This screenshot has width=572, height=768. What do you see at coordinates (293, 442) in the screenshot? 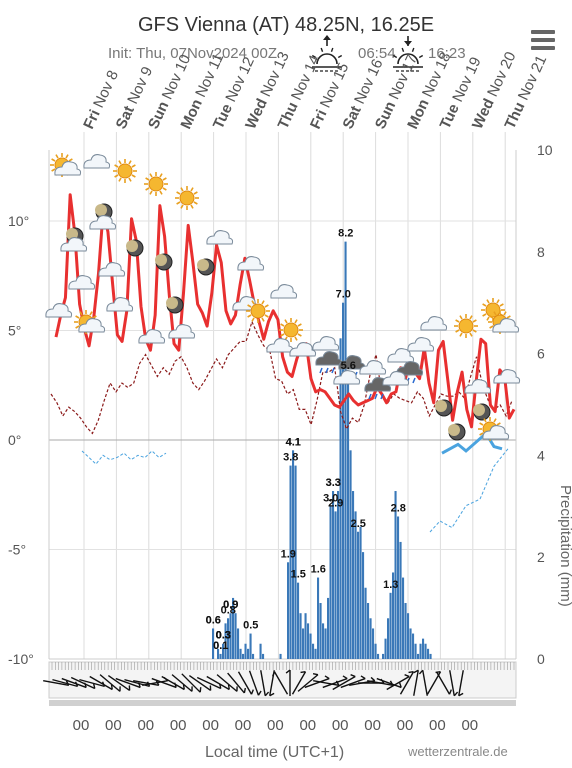
I see `precip-value-label: 4.1` at bounding box center [293, 442].